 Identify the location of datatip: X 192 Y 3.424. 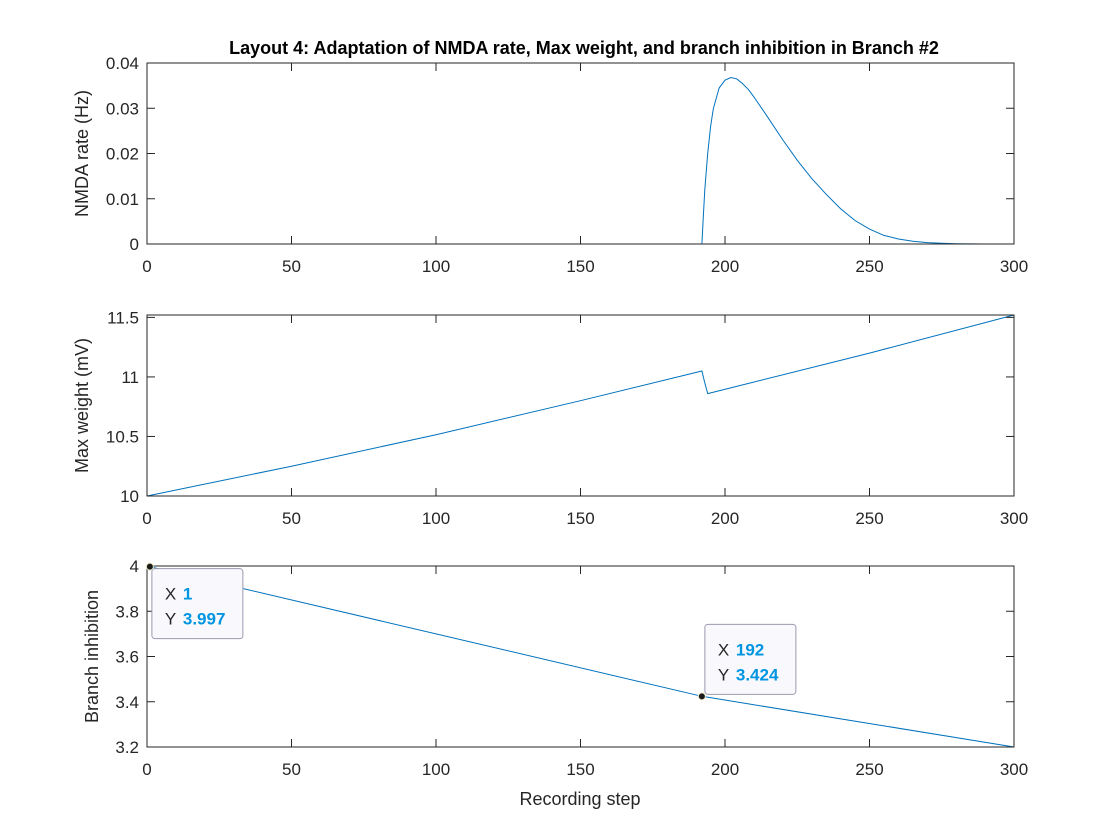
(750, 659).